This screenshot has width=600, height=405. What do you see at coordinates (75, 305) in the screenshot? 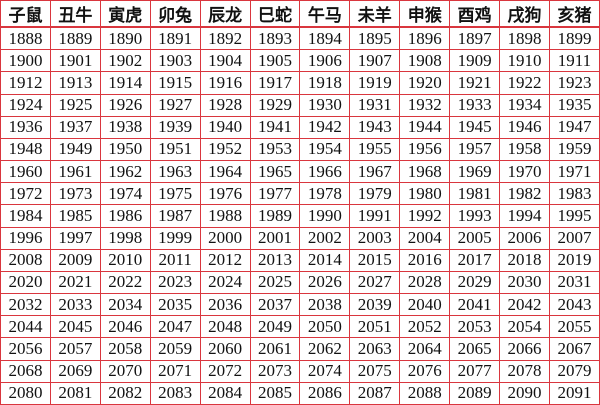
I see `year-cell: 2033` at bounding box center [75, 305].